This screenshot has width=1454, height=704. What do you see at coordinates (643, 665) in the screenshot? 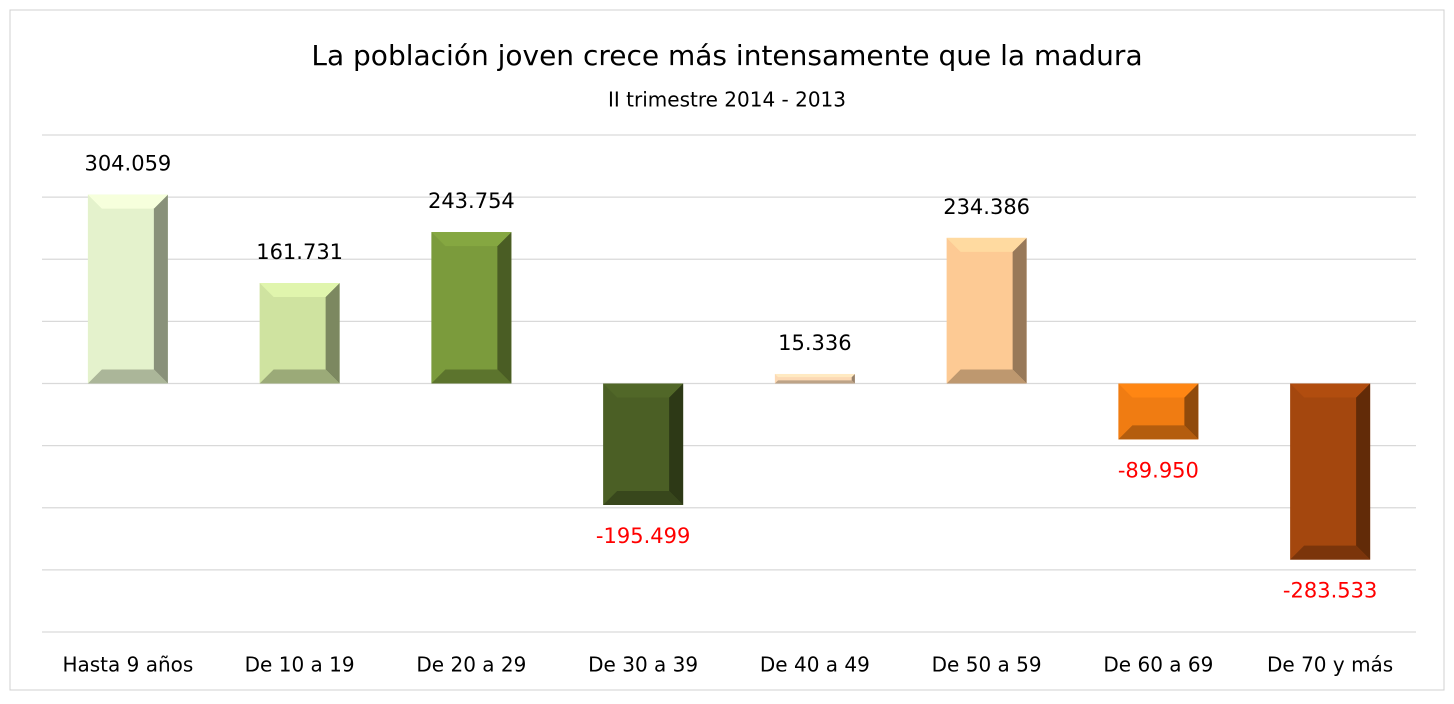
I see `x-tick-label: De 30 a 39` at bounding box center [643, 665].